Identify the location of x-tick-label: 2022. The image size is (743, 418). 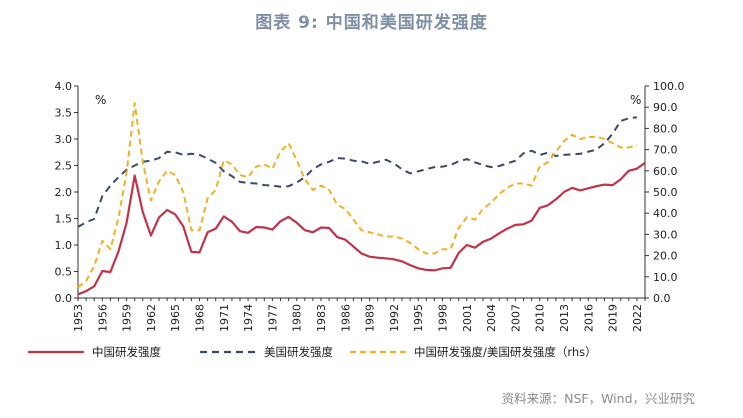
(637, 318).